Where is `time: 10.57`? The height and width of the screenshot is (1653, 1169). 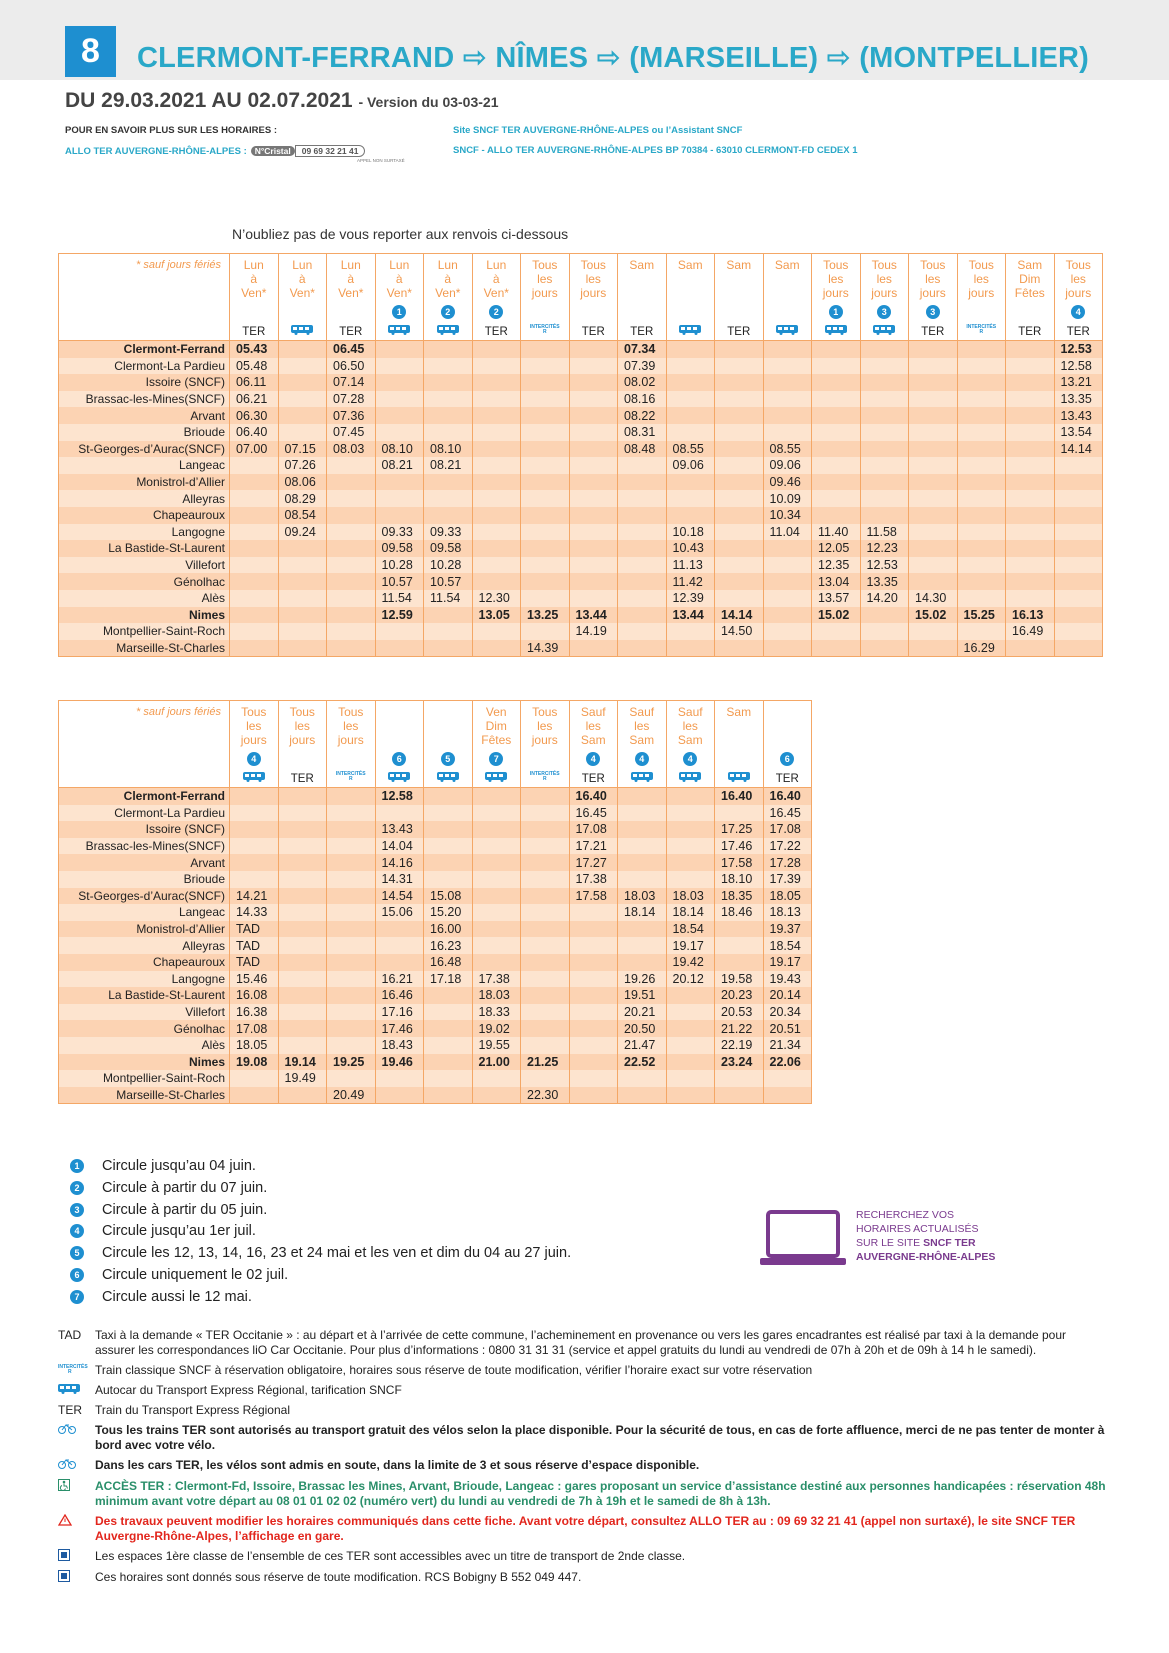
time: 10.57 is located at coordinates (399, 581).